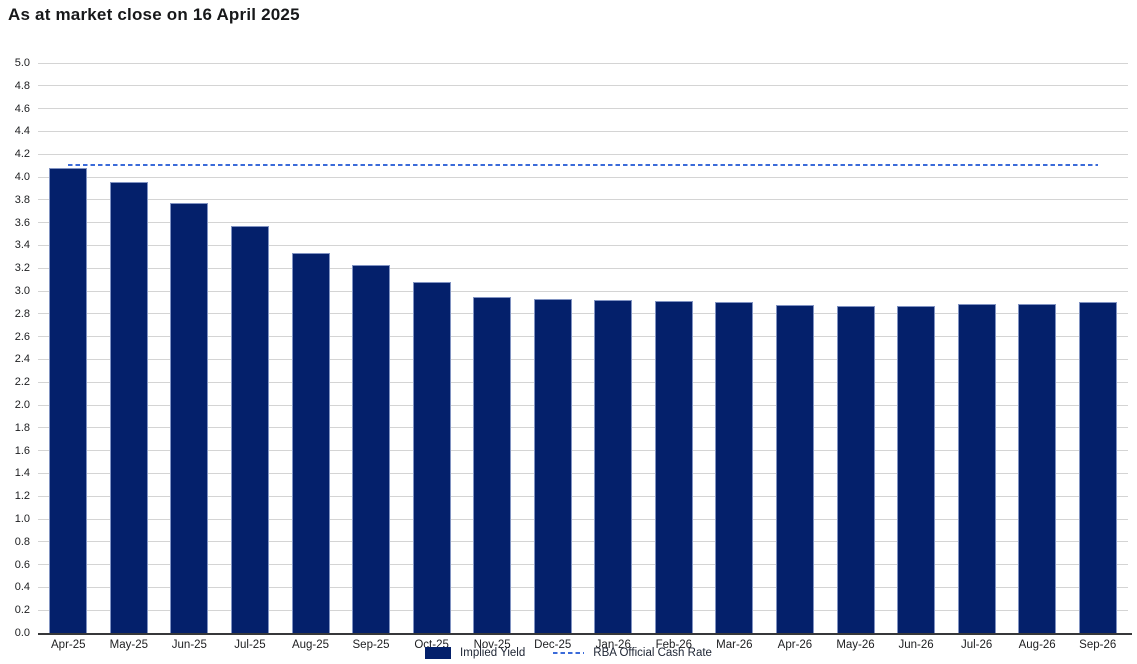 This screenshot has width=1137, height=664. Describe the element at coordinates (855, 645) in the screenshot. I see `x-tick-label: May-26` at that location.